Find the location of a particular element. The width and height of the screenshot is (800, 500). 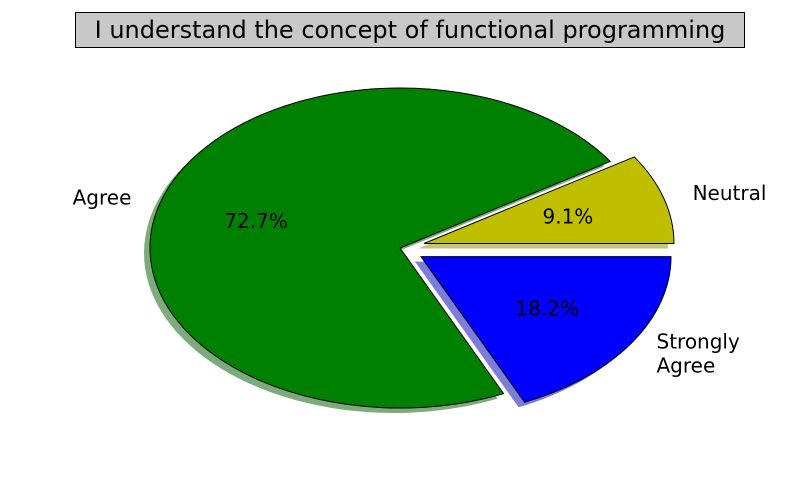

pie-slice-neutral is located at coordinates (549, 200).